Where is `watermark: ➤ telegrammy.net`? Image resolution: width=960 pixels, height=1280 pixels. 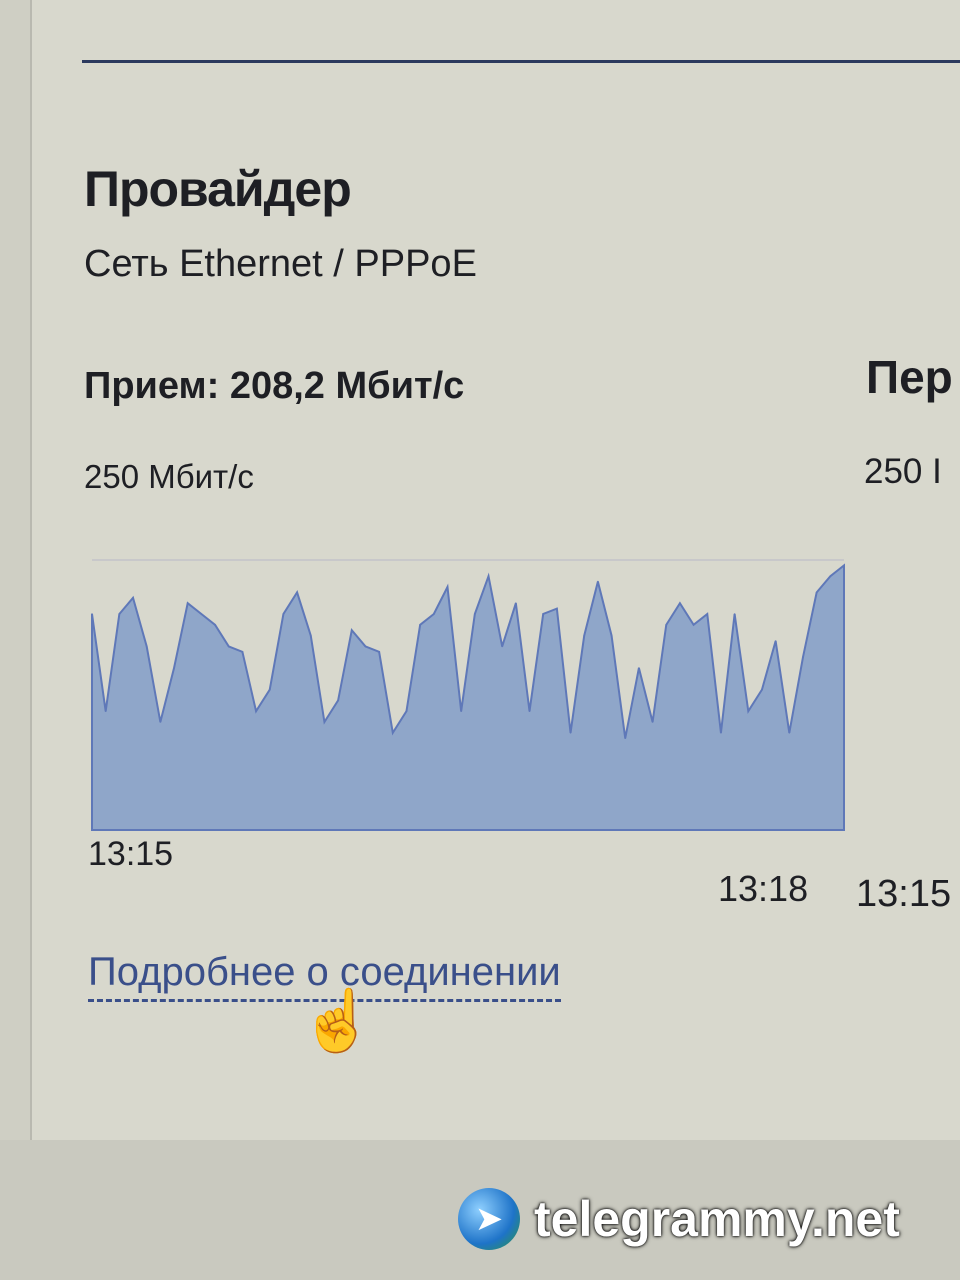
watermark: ➤ telegrammy.net is located at coordinates (679, 1219).